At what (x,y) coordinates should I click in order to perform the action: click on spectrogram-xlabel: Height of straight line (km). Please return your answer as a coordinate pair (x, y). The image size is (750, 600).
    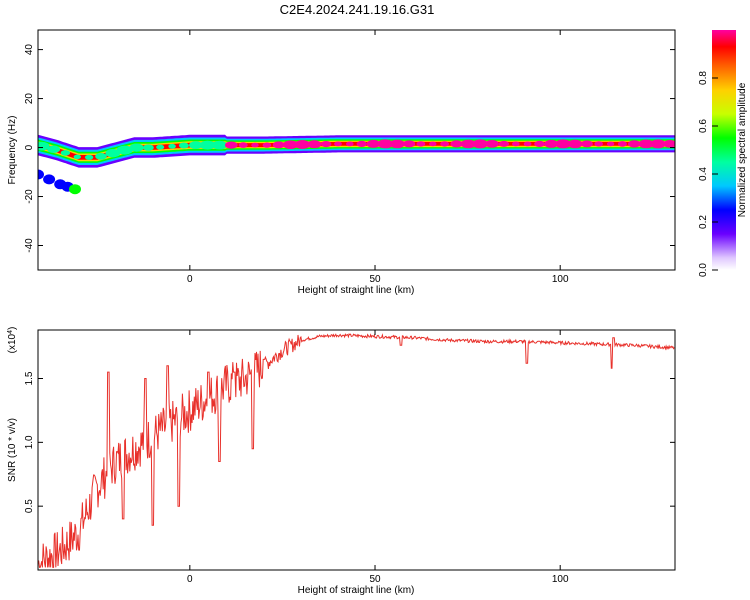
    Looking at the image, I should click on (356, 290).